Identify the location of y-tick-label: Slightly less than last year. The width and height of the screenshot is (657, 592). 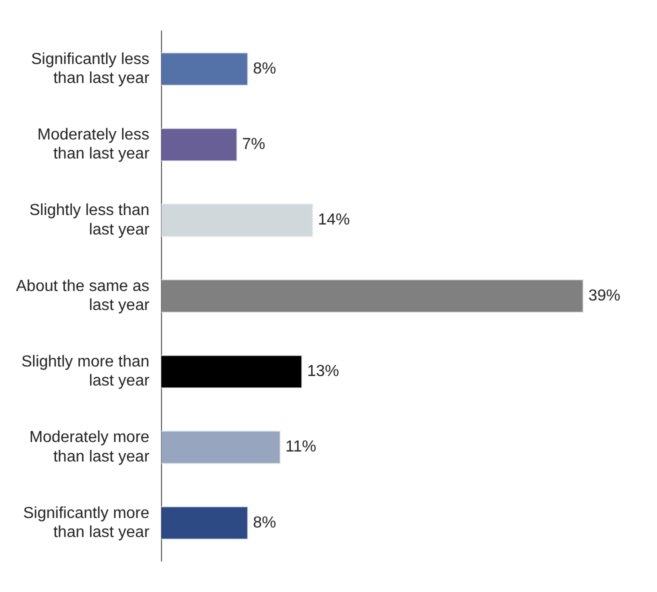
(89, 220).